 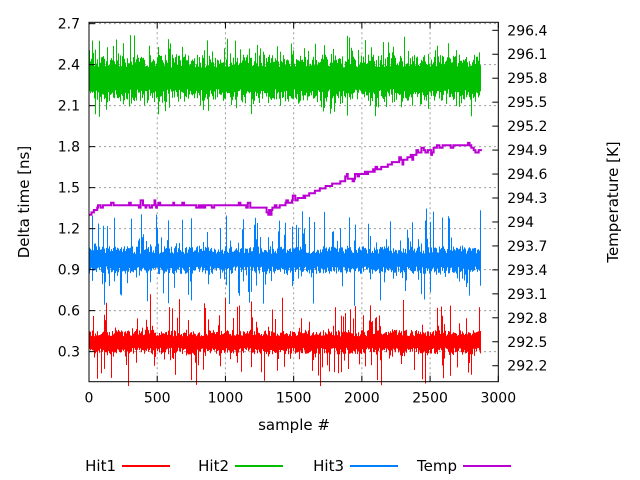 I want to click on series-hit3, so click(x=285, y=257).